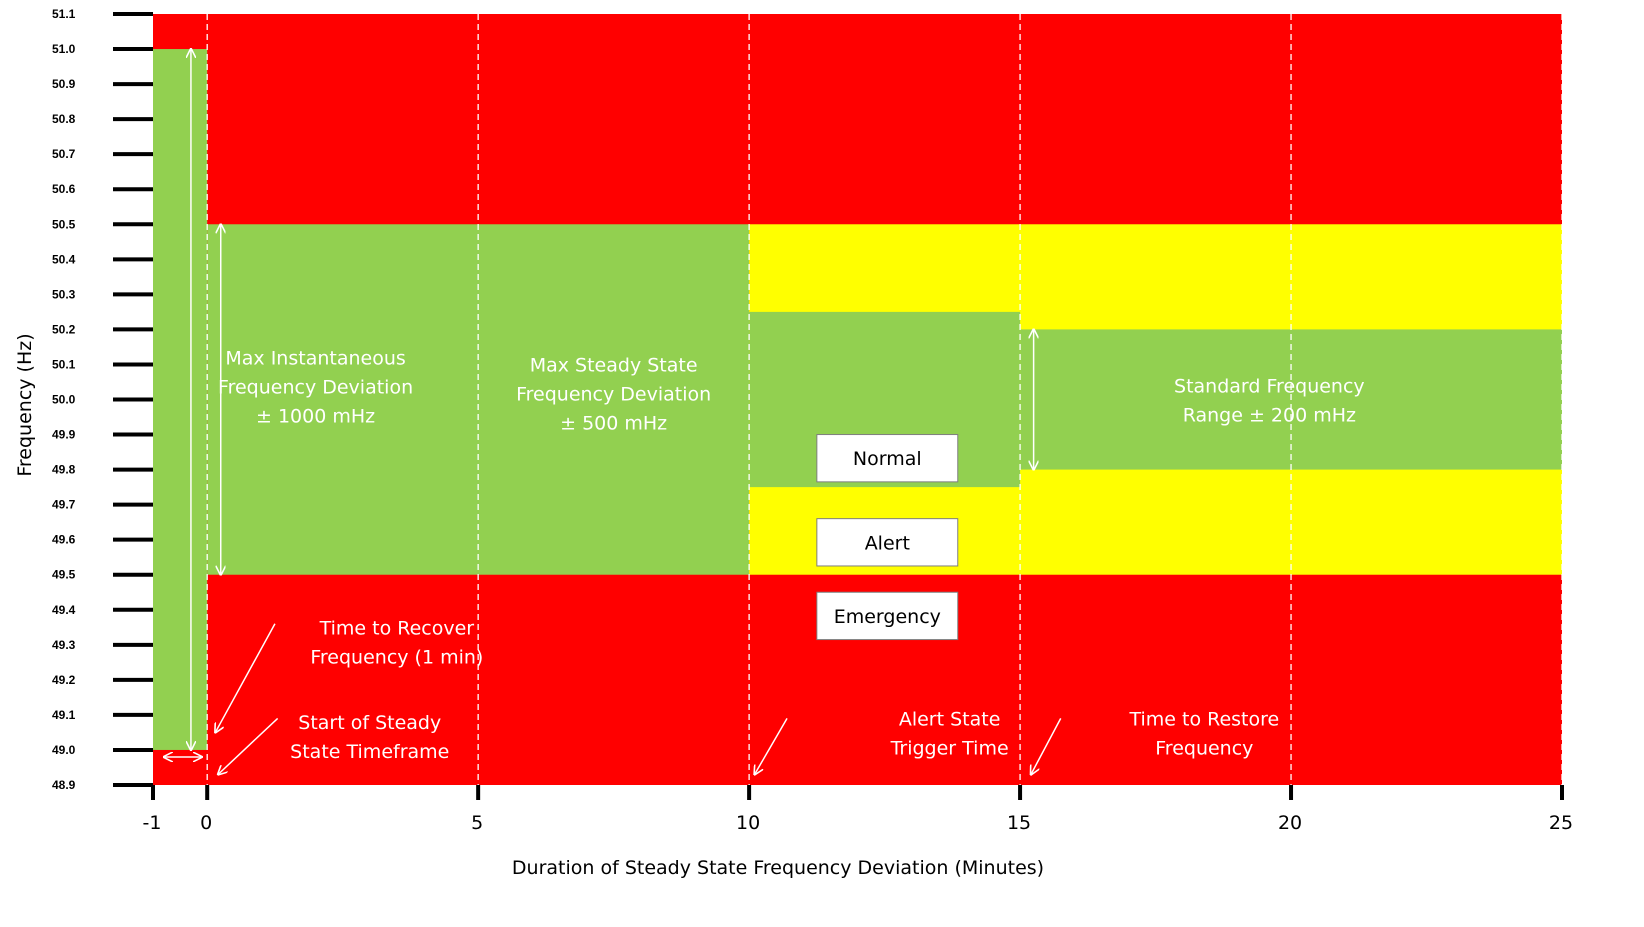  I want to click on legend-box-alert: Alert, so click(887, 542).